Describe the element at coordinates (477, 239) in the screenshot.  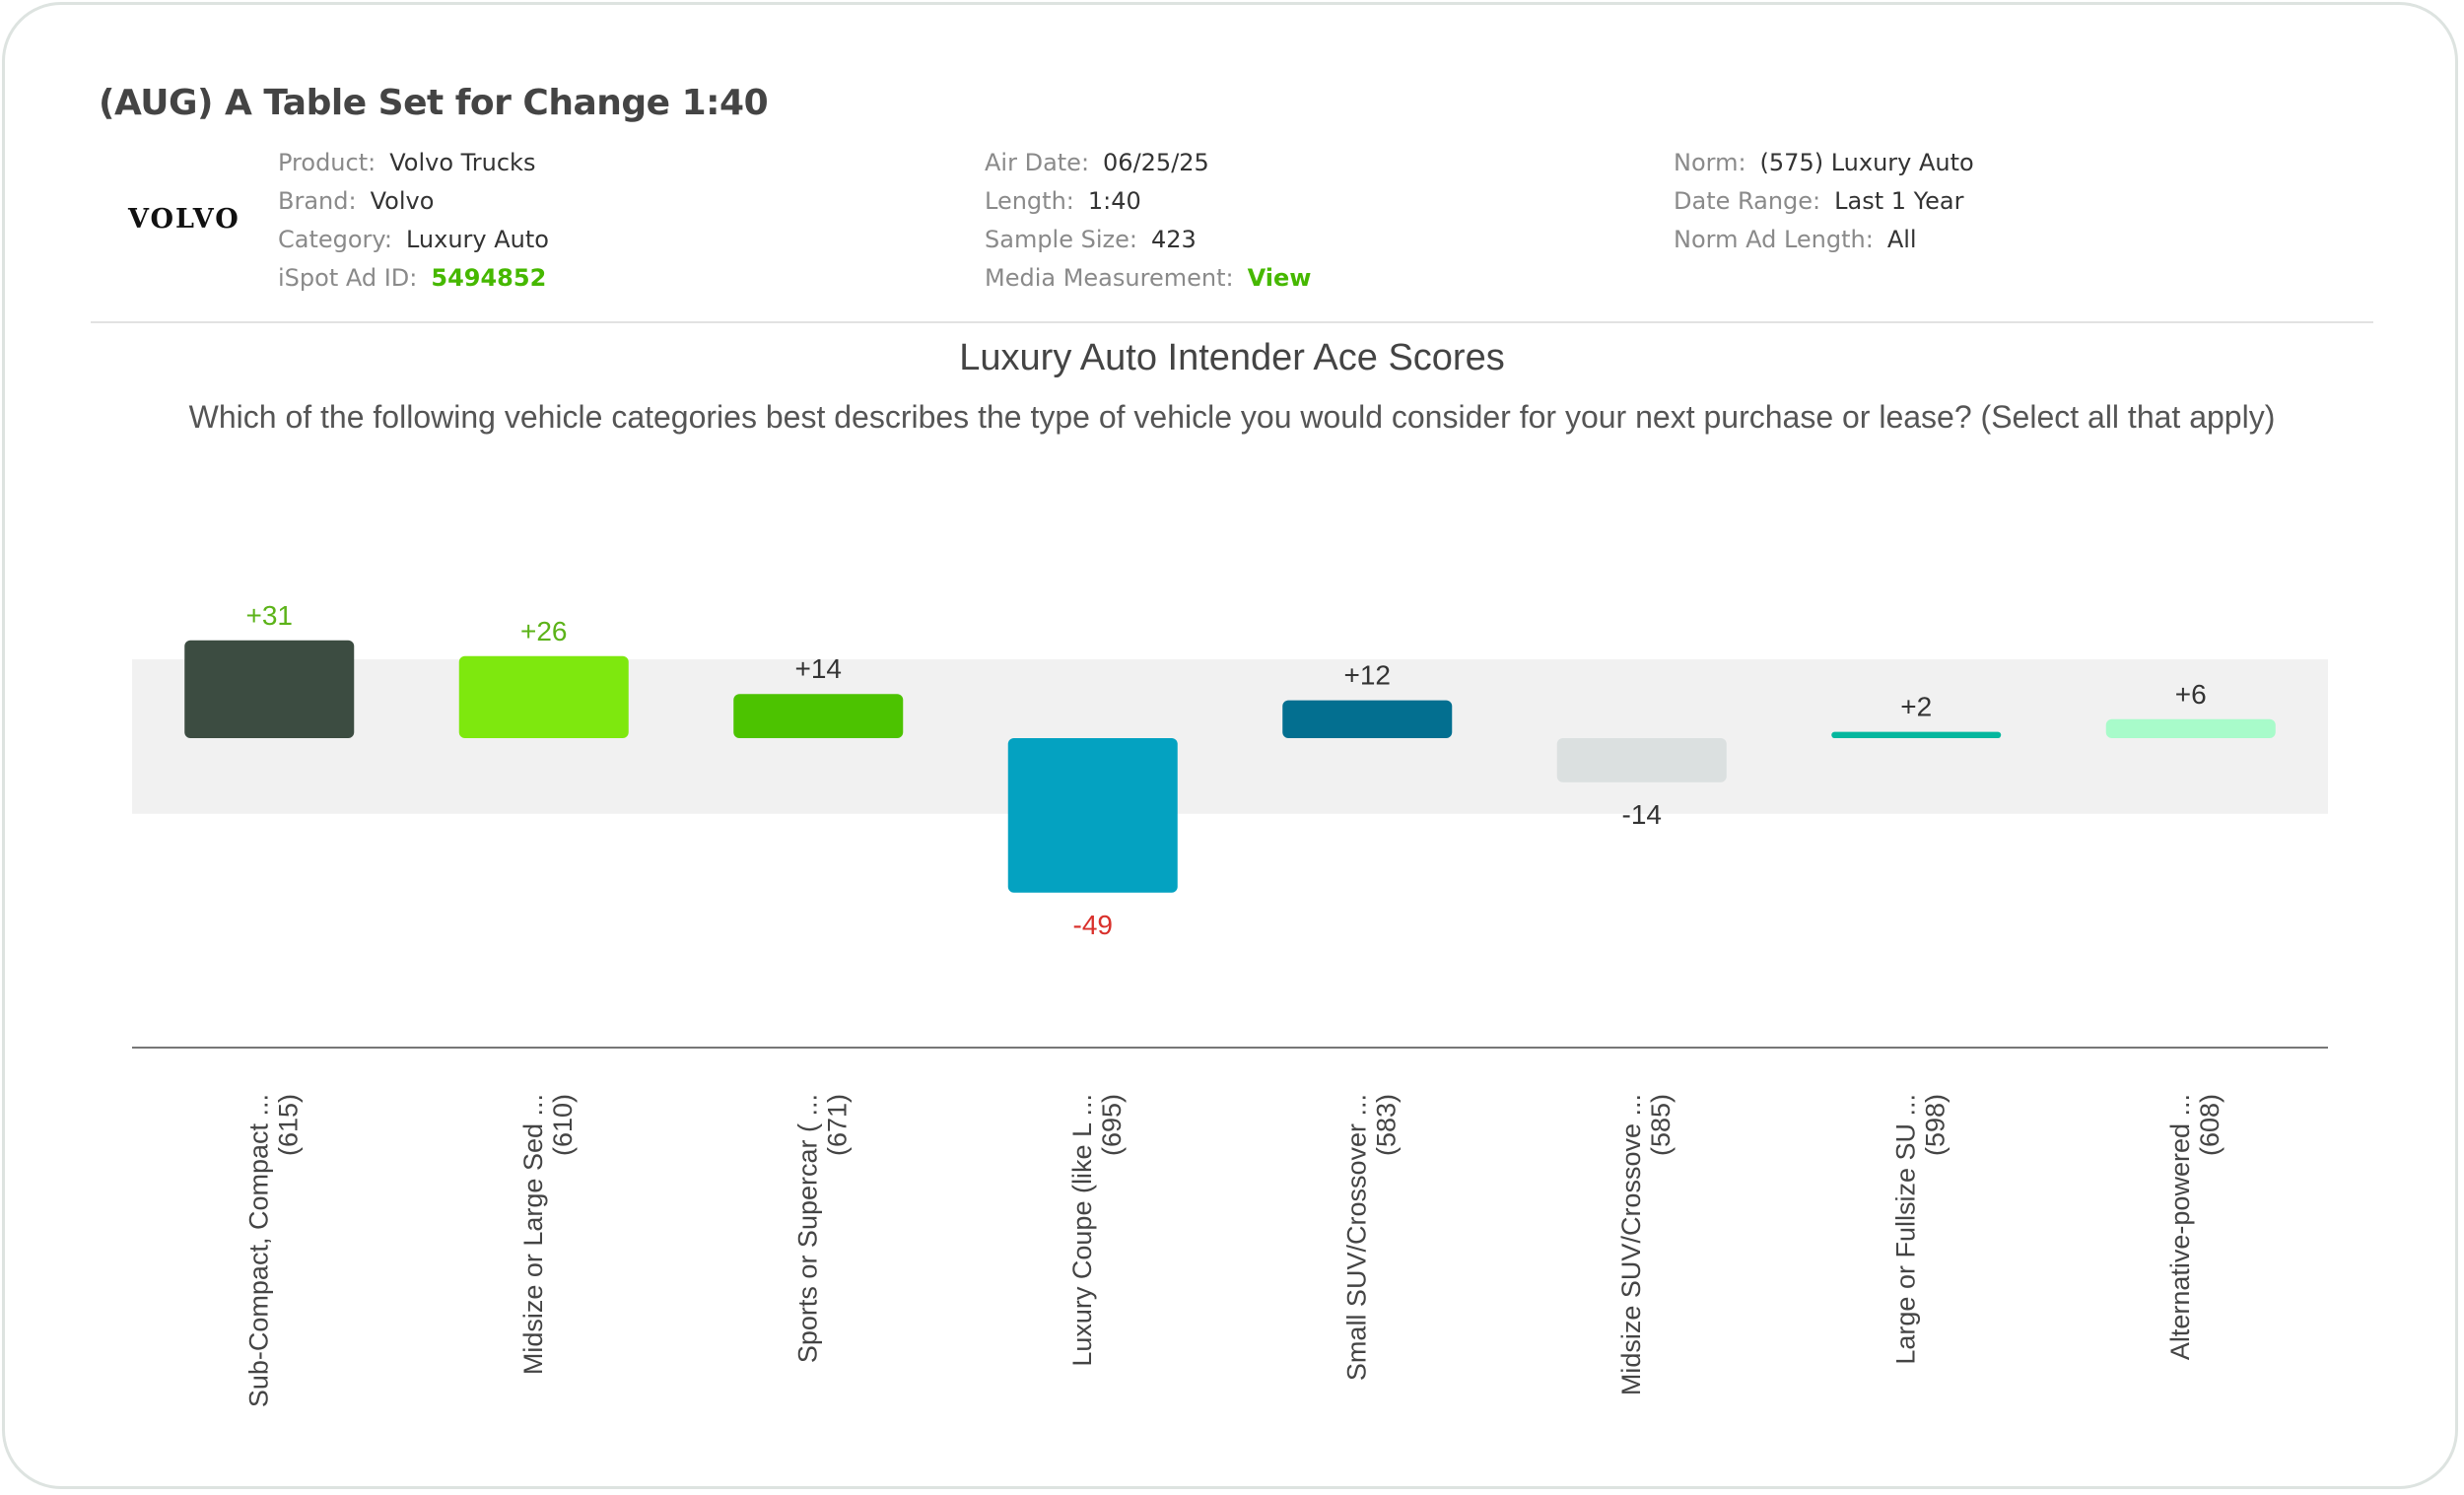
I see `meta-value: Luxury Auto` at that location.